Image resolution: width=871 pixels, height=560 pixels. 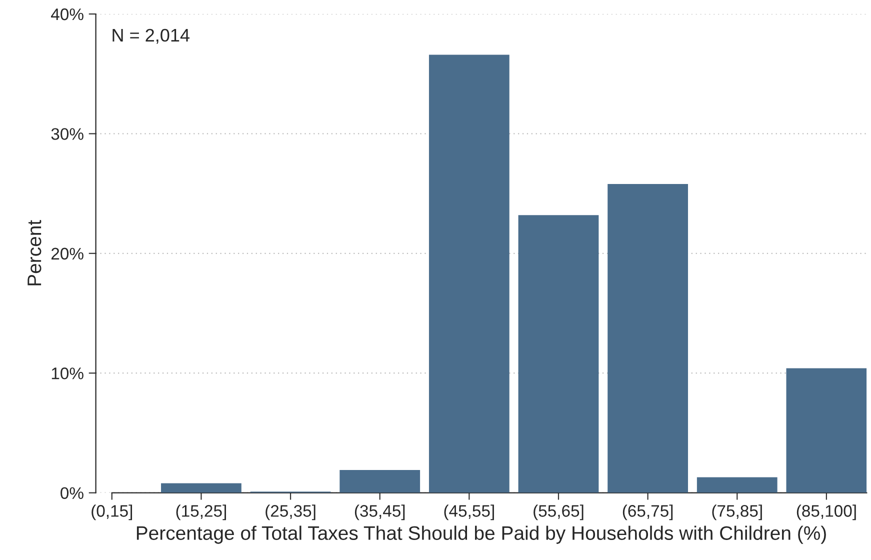 What do you see at coordinates (826, 512) in the screenshot?
I see `x-tick-label: (85,100]` at bounding box center [826, 512].